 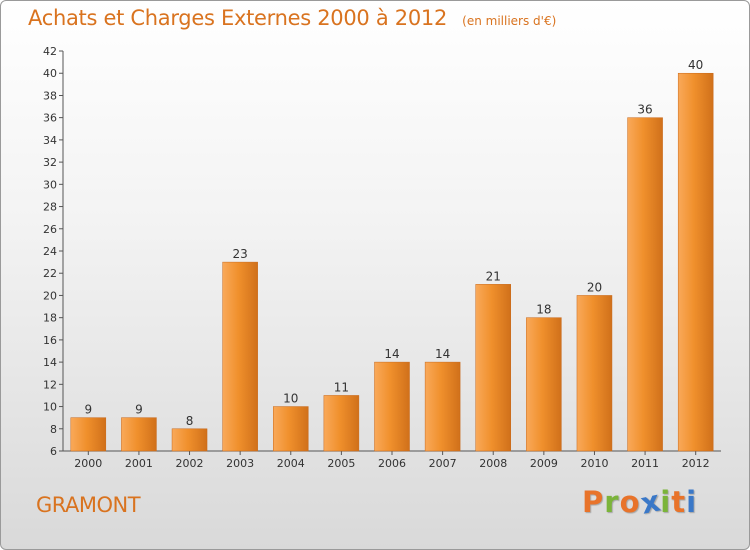 I want to click on y-tick-label: 36, so click(x=50, y=118).